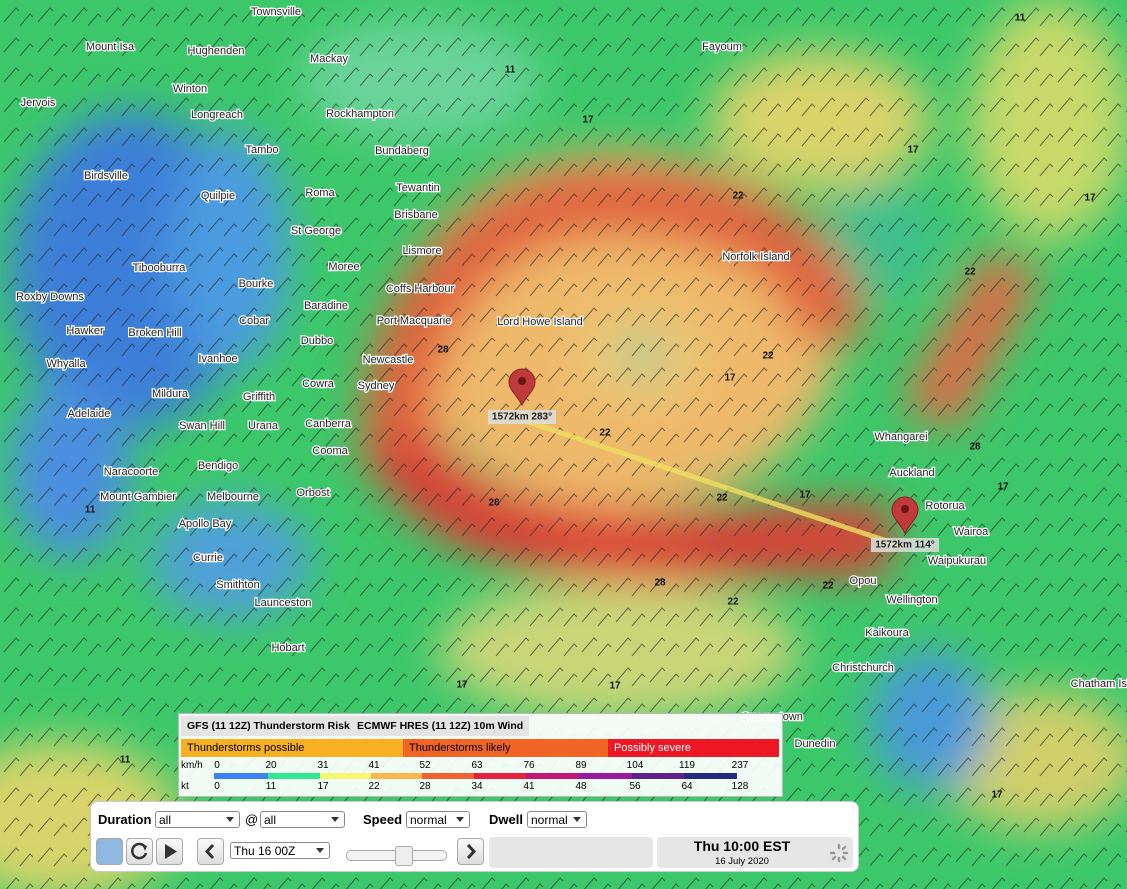 The width and height of the screenshot is (1127, 889). Describe the element at coordinates (911, 600) in the screenshot. I see `place-label: Wellington` at that location.